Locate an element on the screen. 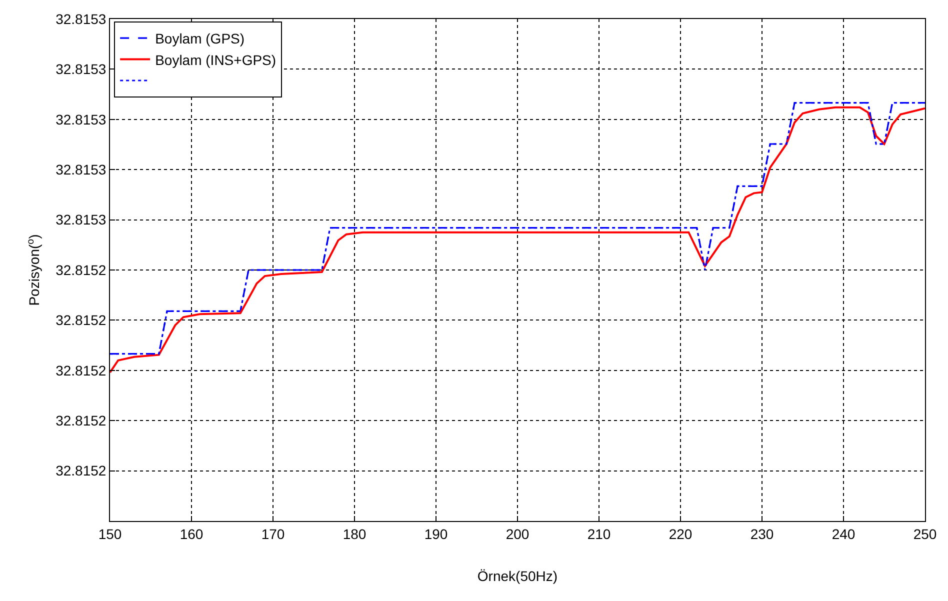  x-tick-label: 240 is located at coordinates (844, 534).